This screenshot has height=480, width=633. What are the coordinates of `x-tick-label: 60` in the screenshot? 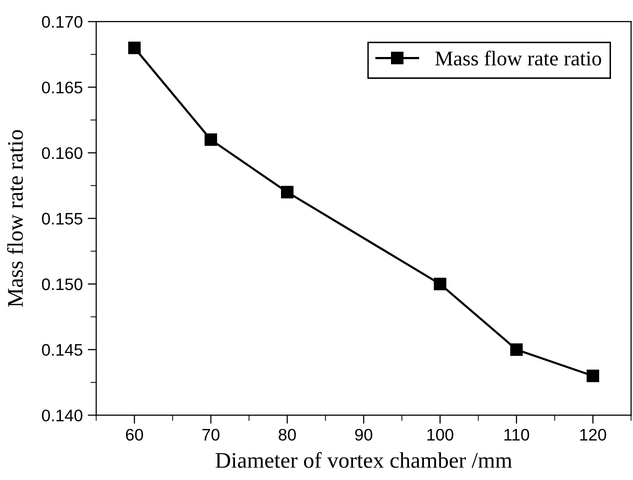 It's located at (135, 434).